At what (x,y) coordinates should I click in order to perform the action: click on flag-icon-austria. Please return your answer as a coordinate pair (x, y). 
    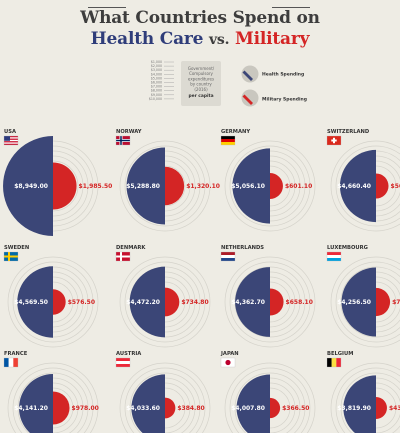
    Looking at the image, I should click on (123, 362).